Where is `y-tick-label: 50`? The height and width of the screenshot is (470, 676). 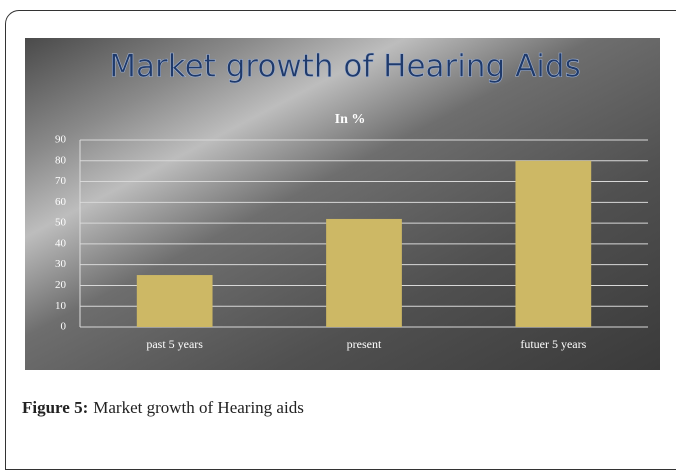 y-tick-label: 50 is located at coordinates (61, 223).